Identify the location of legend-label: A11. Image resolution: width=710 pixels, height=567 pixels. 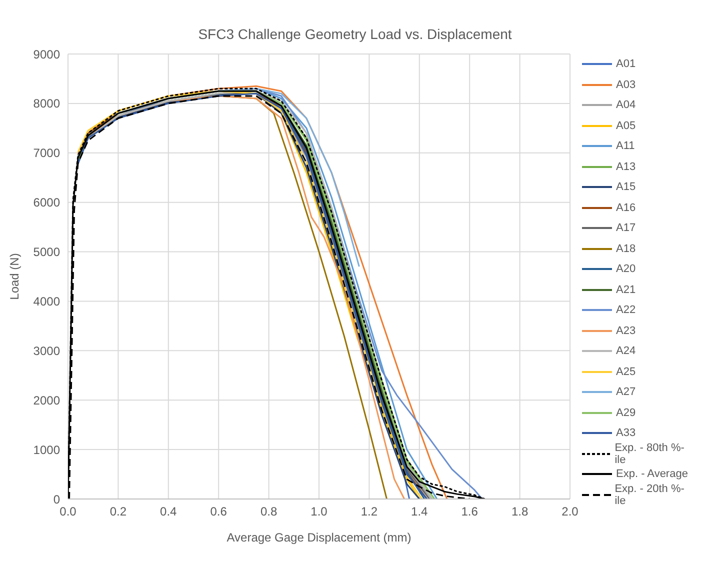
(625, 146).